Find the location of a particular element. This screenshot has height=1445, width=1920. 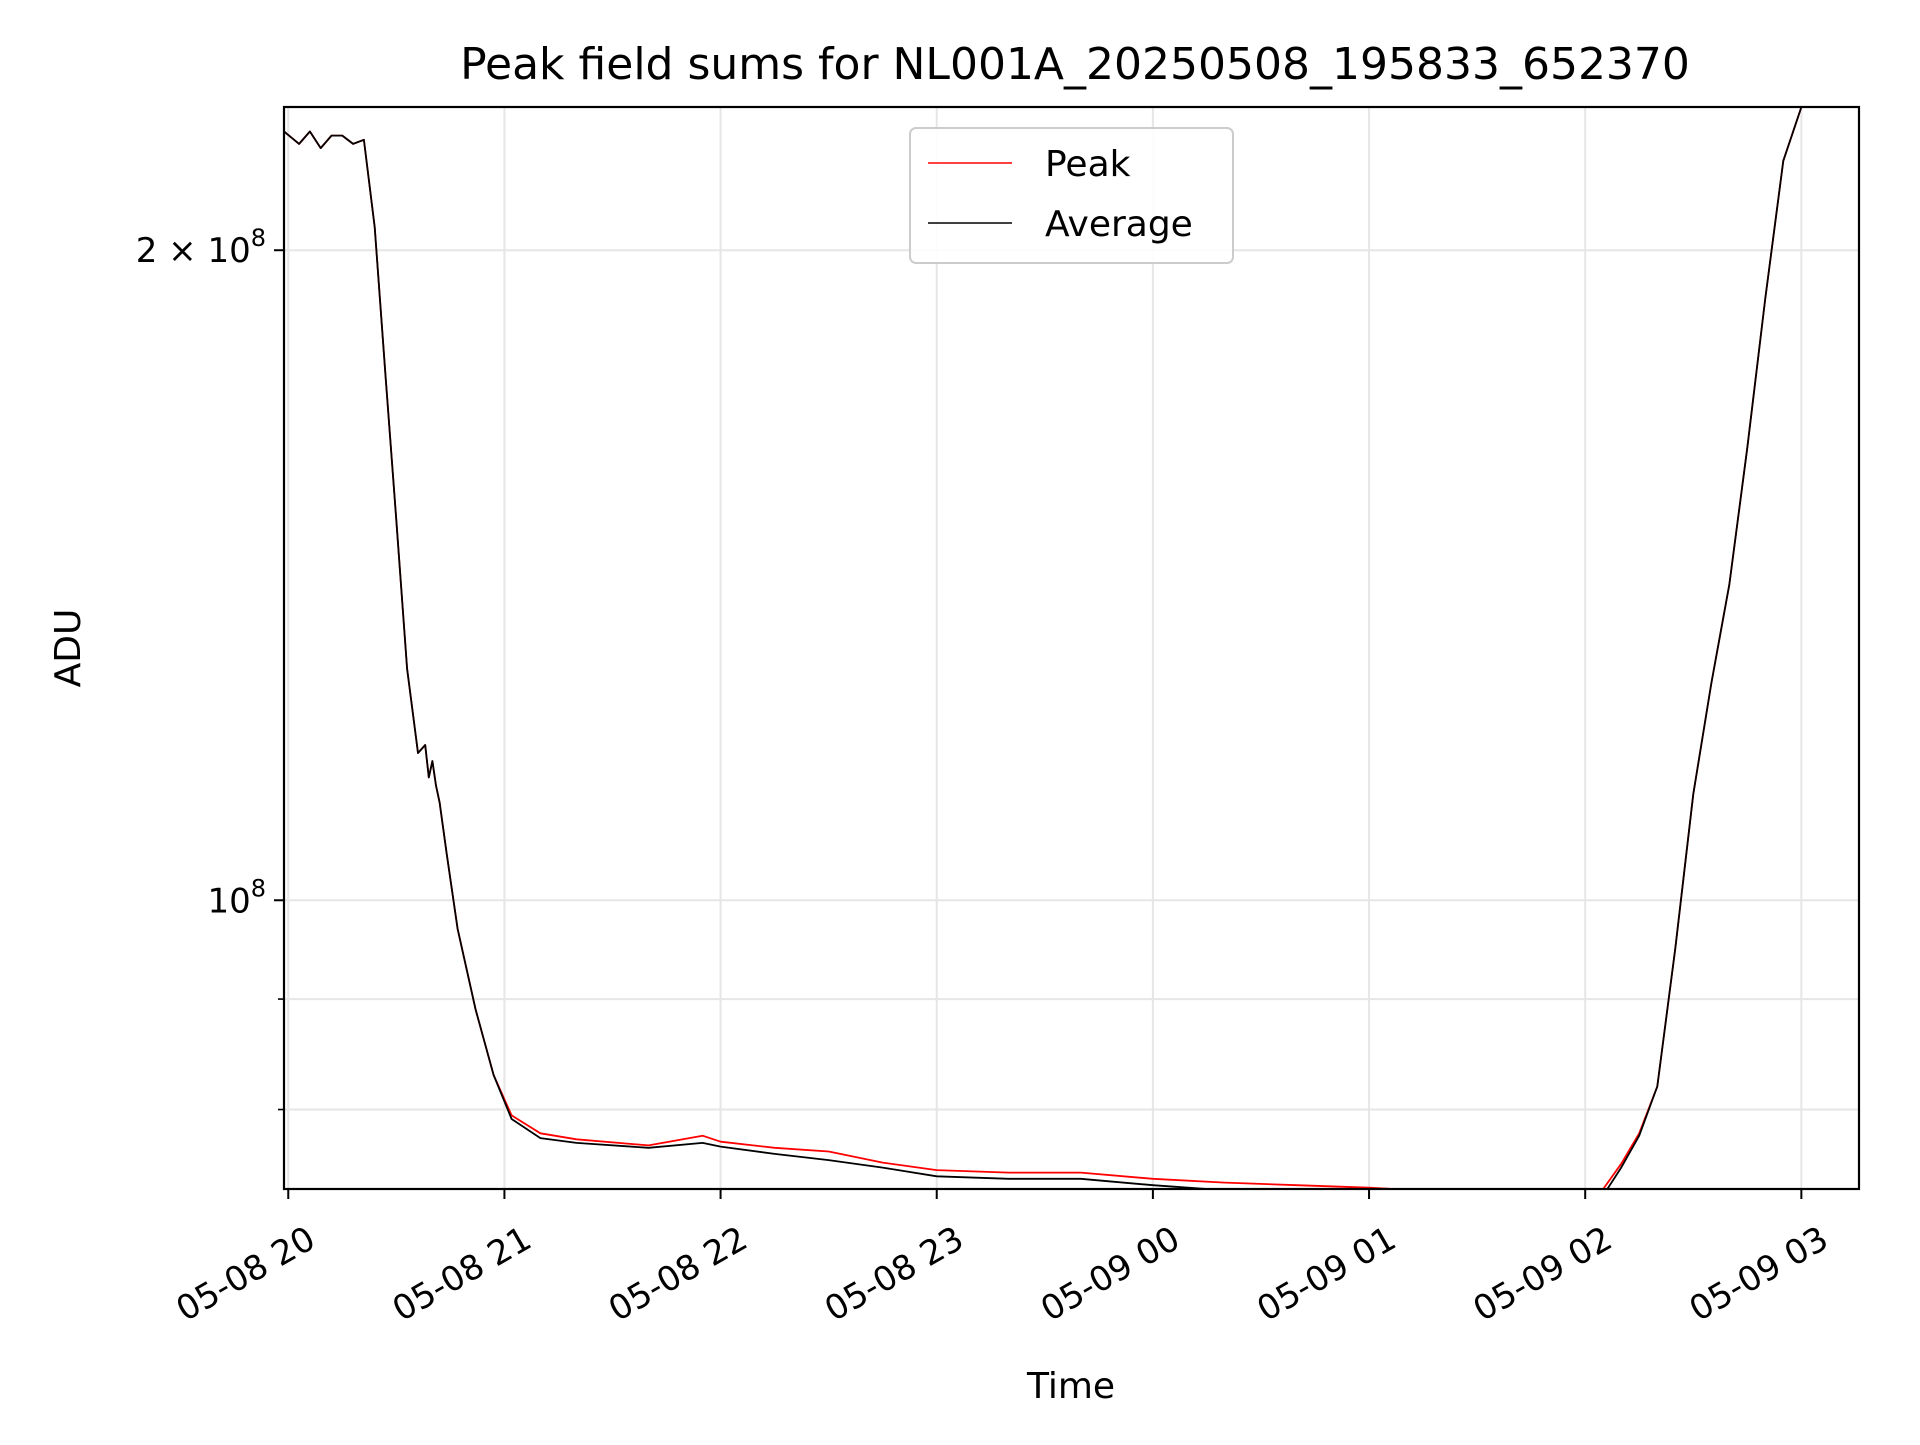

y-axis-label: ADU is located at coordinates (68, 648).